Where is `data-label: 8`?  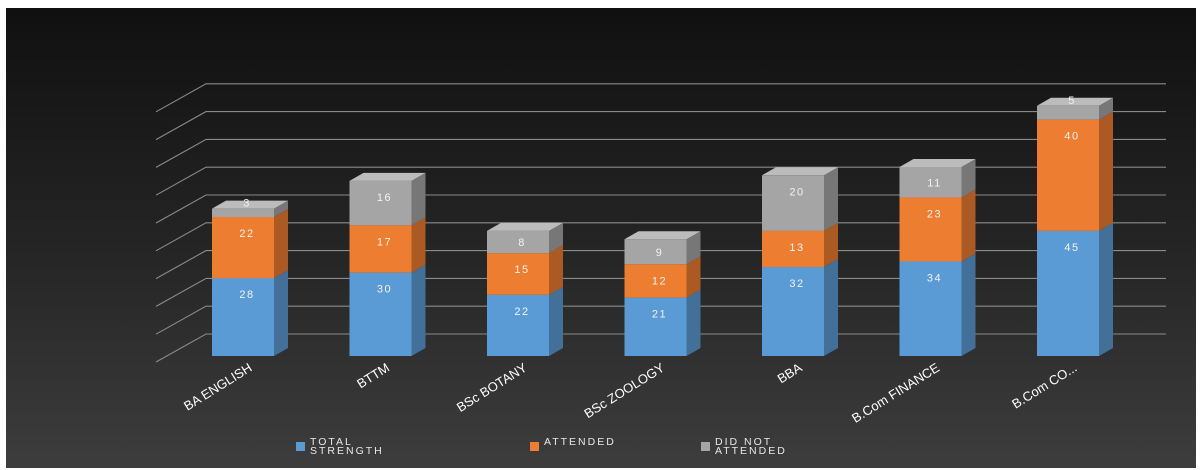
data-label: 8 is located at coordinates (522, 243).